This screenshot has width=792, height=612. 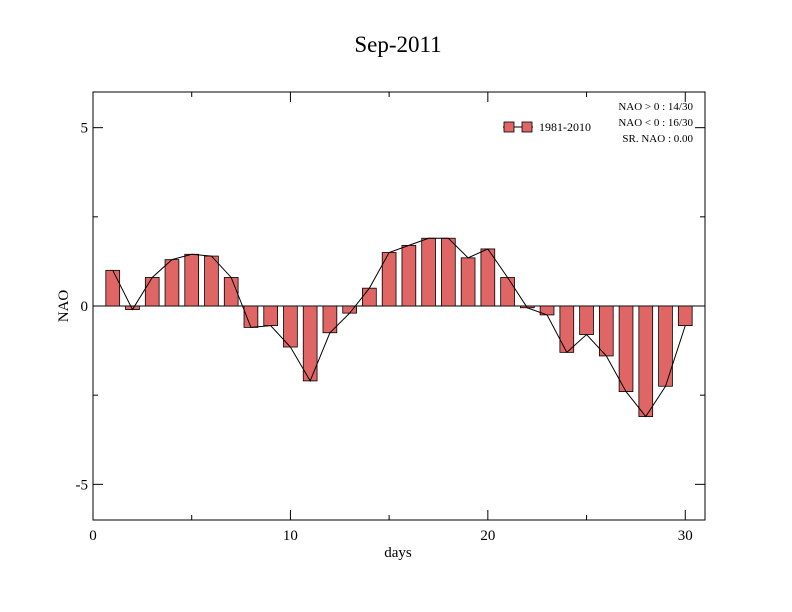 I want to click on stat-negative: NAO < 0 : 16/30, so click(x=655, y=123).